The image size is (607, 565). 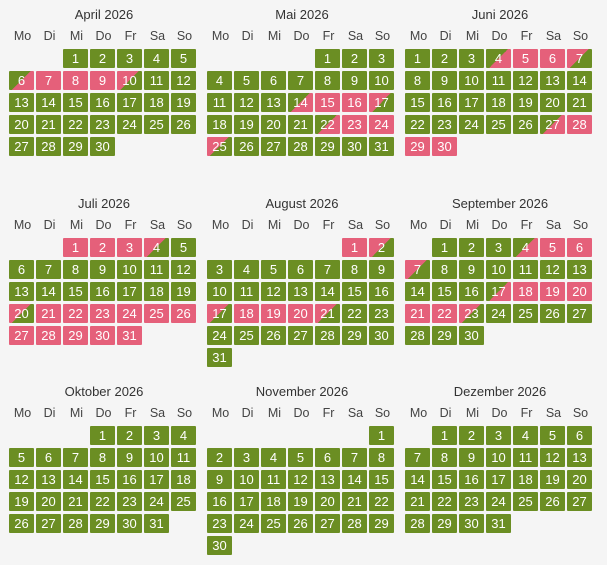 What do you see at coordinates (552, 457) in the screenshot?
I see `day-cell: 12` at bounding box center [552, 457].